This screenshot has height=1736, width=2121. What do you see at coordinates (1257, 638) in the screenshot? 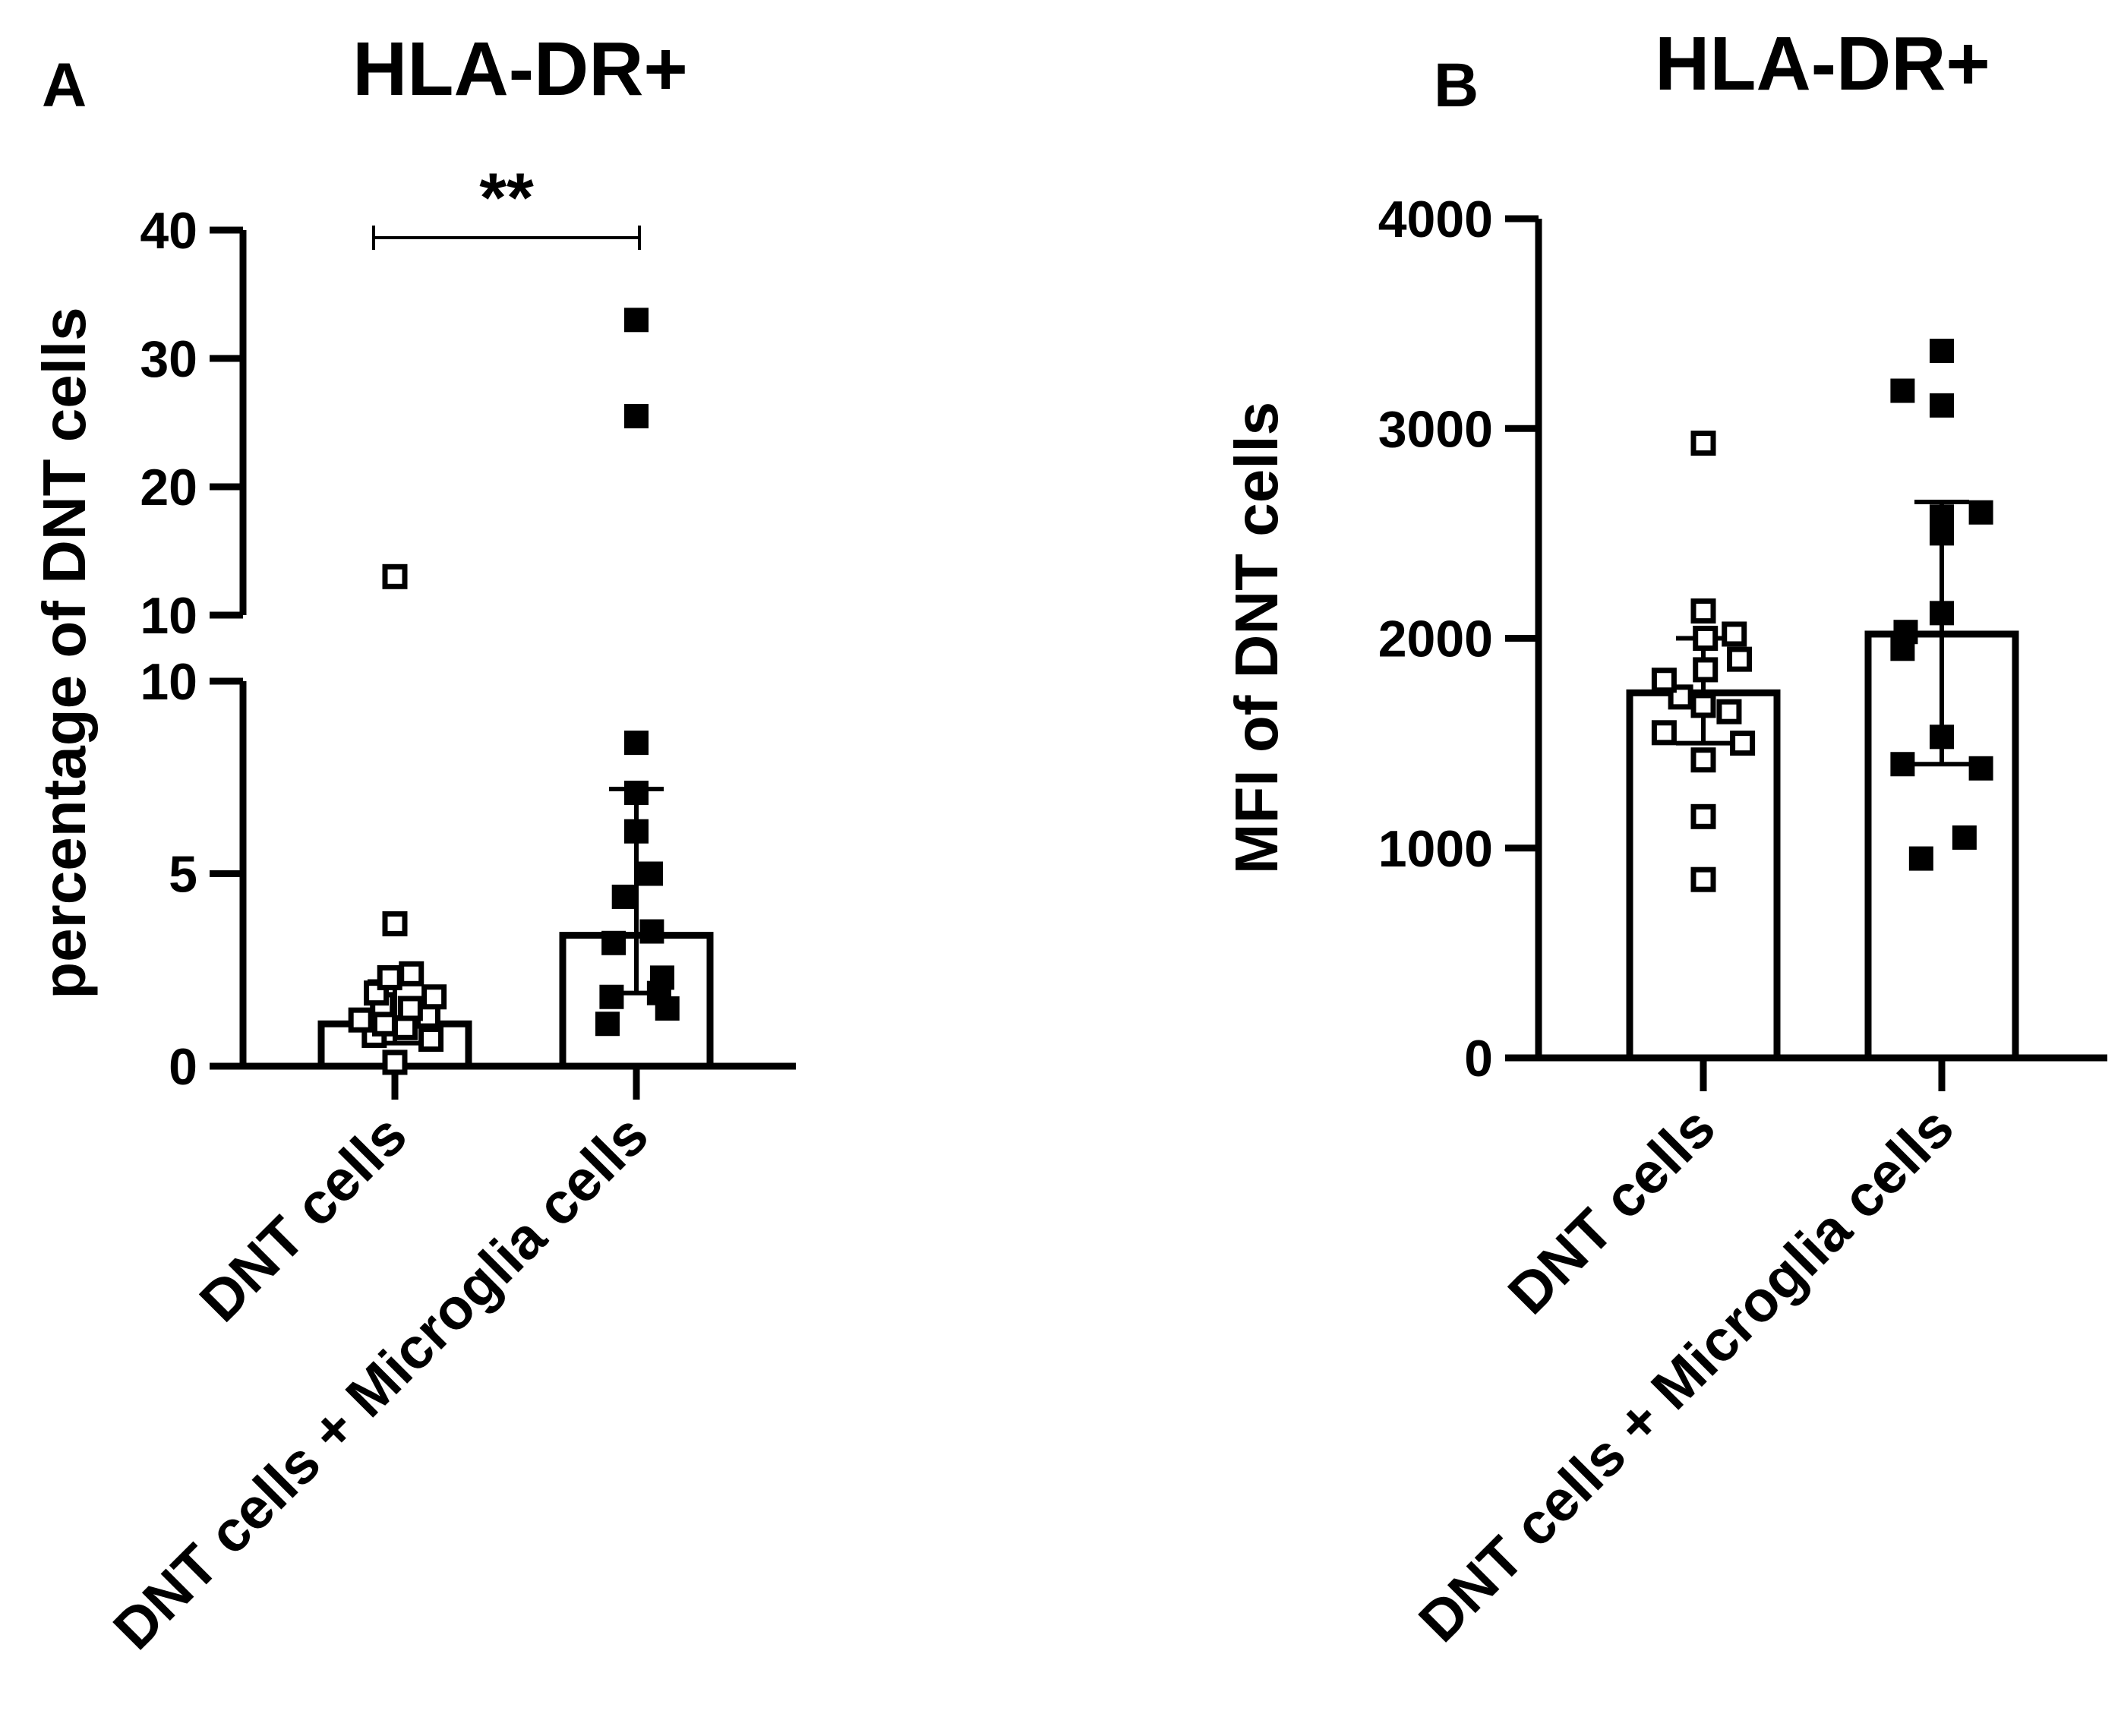
I see `panel-b-y-axis-label: MFI of DNT cells` at bounding box center [1257, 638].